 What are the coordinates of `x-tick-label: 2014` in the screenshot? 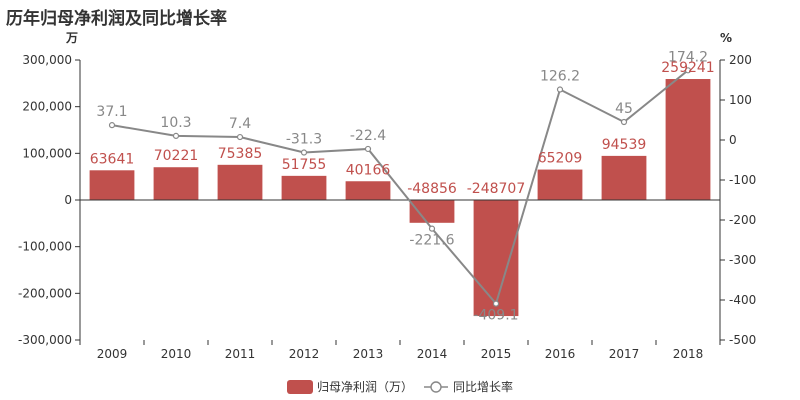 It's located at (432, 354).